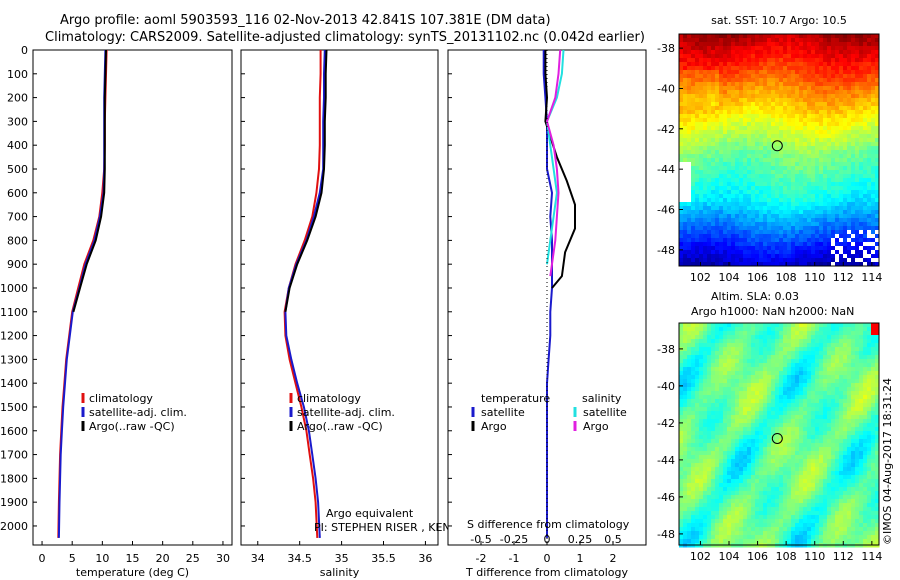  Describe the element at coordinates (546, 572) in the screenshot. I see `x-axis-label: T difference from climatology` at that location.